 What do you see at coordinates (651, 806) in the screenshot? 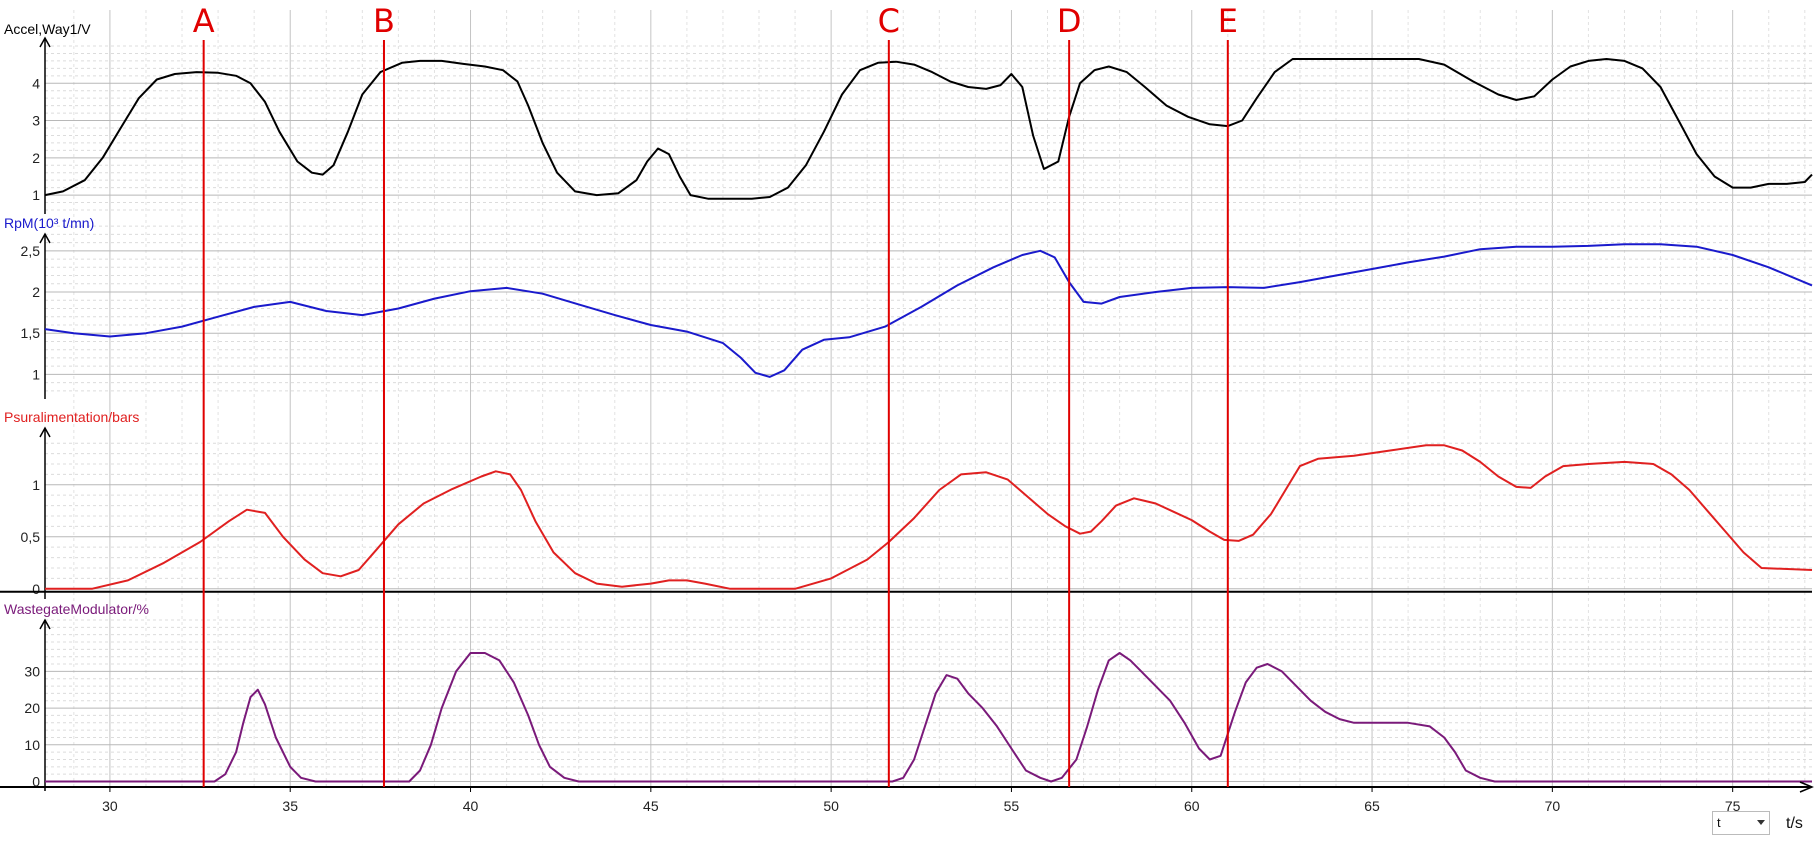
I see `x-tick-label: 45` at bounding box center [651, 806].